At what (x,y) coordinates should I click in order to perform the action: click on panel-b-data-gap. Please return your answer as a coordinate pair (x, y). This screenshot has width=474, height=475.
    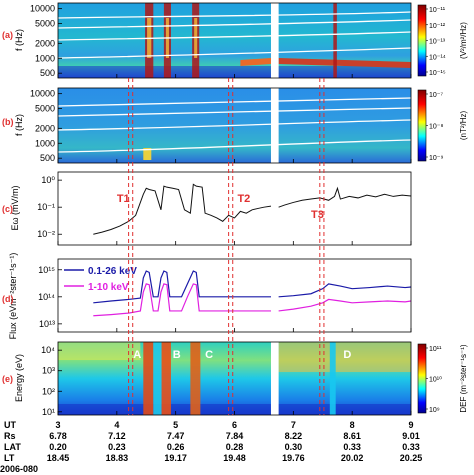
    Looking at the image, I should click on (274, 125).